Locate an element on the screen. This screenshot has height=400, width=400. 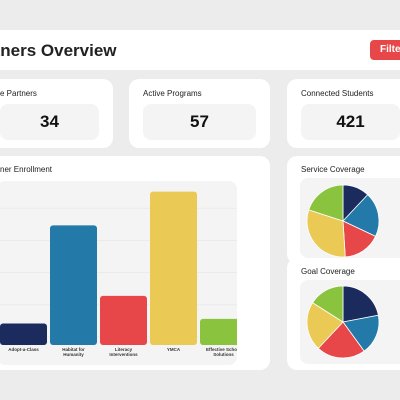
stat-card-partners: e Partners 34 is located at coordinates (56, 113).